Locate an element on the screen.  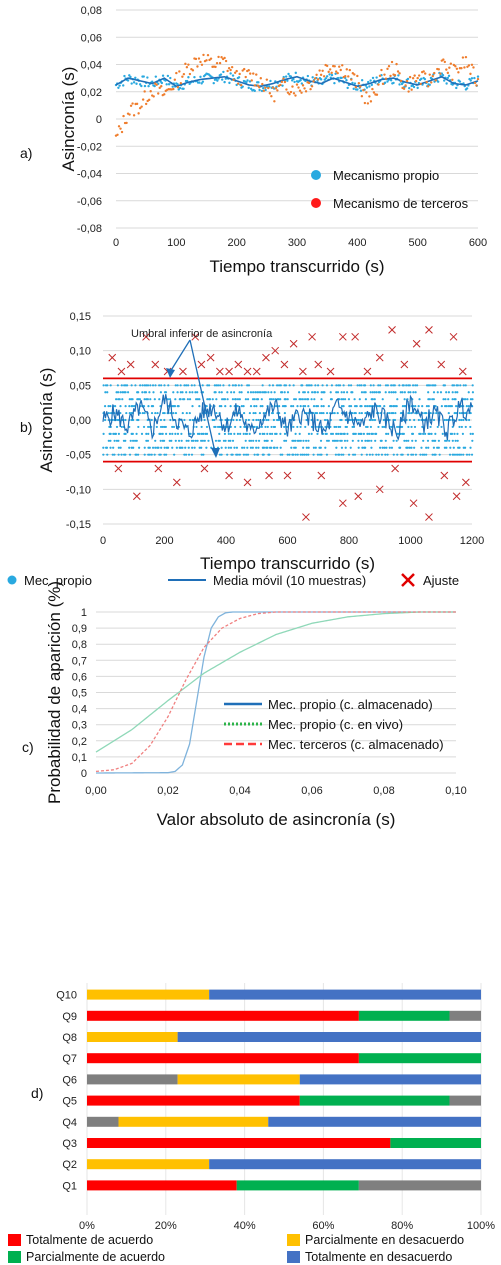
legend-label: Totalmente de acuerdo is located at coordinates (89, 1240).